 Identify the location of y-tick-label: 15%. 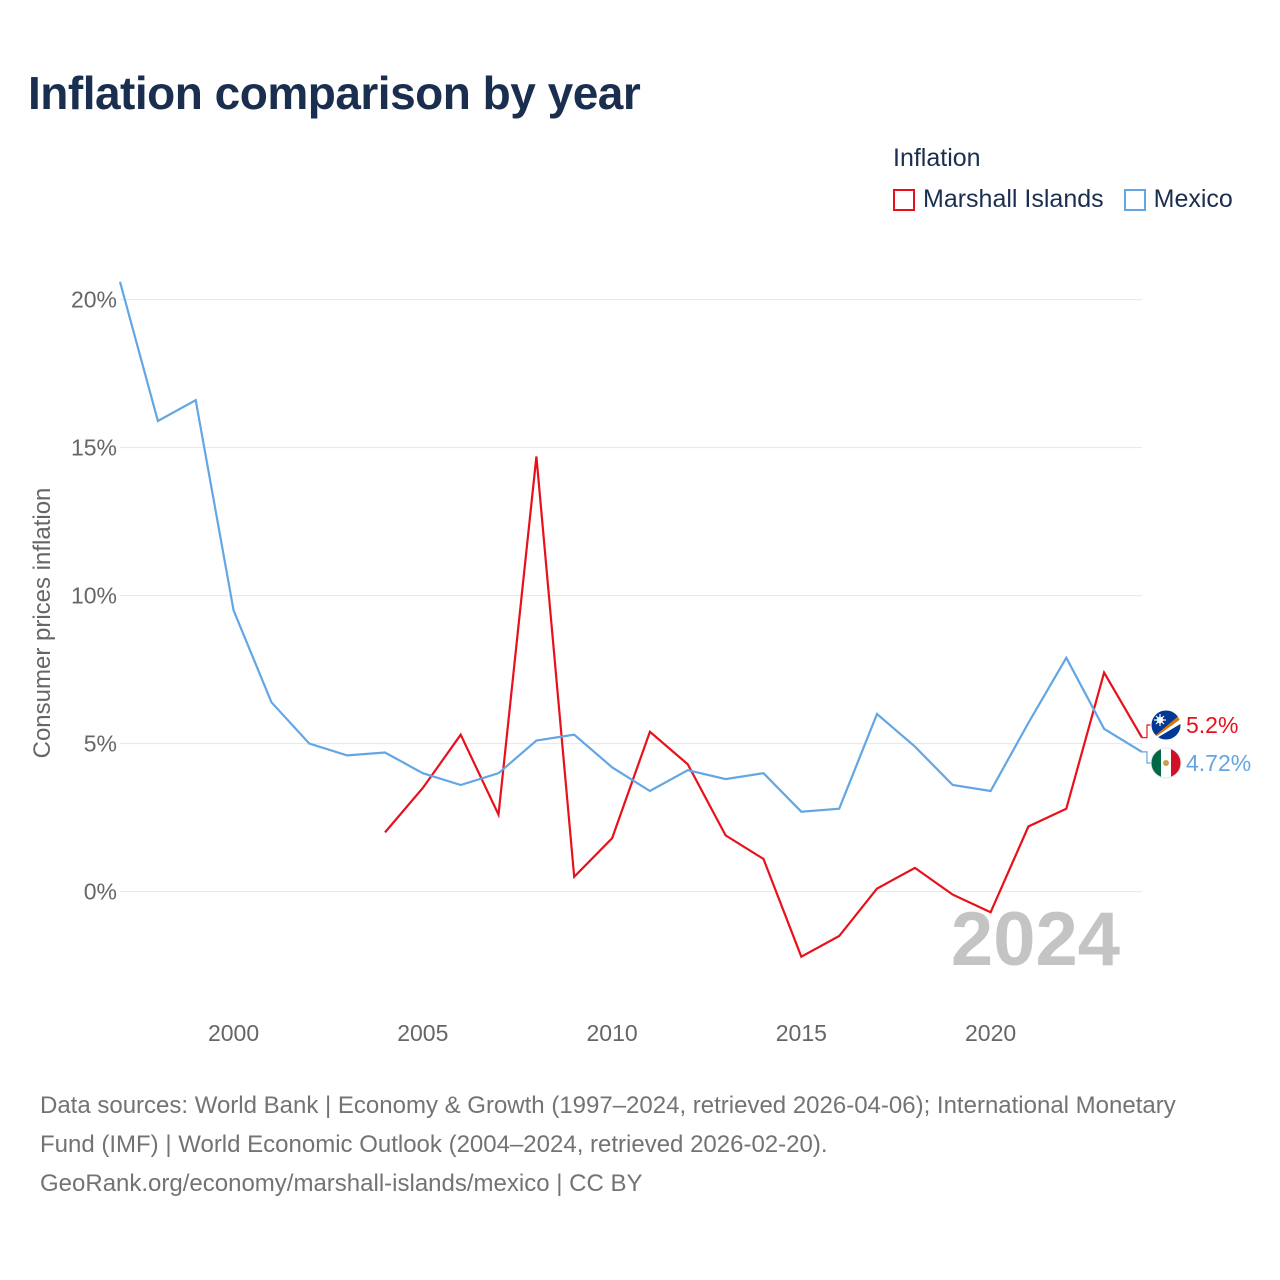
(94, 448).